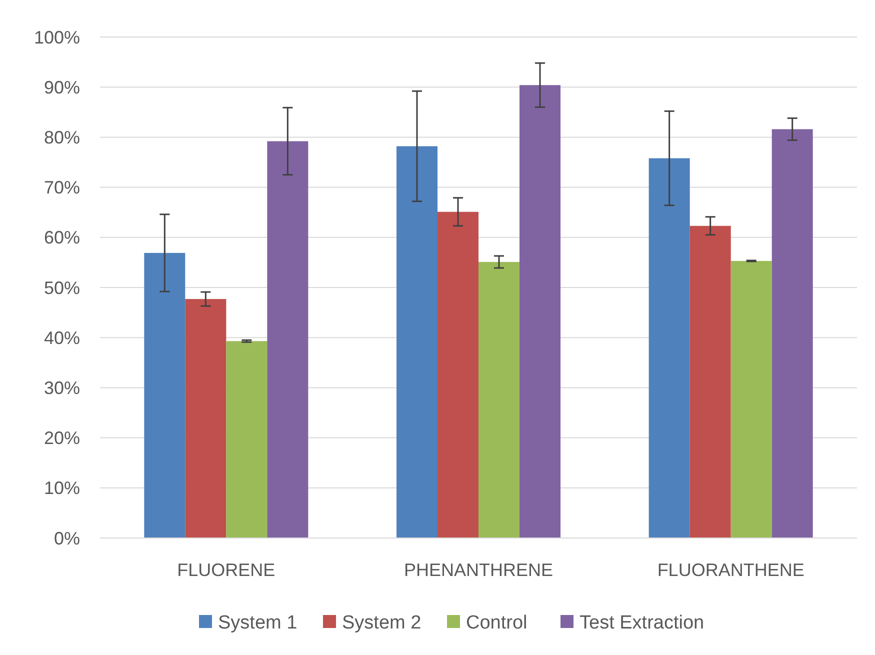  What do you see at coordinates (67, 538) in the screenshot?
I see `y-tick-label: 0%` at bounding box center [67, 538].